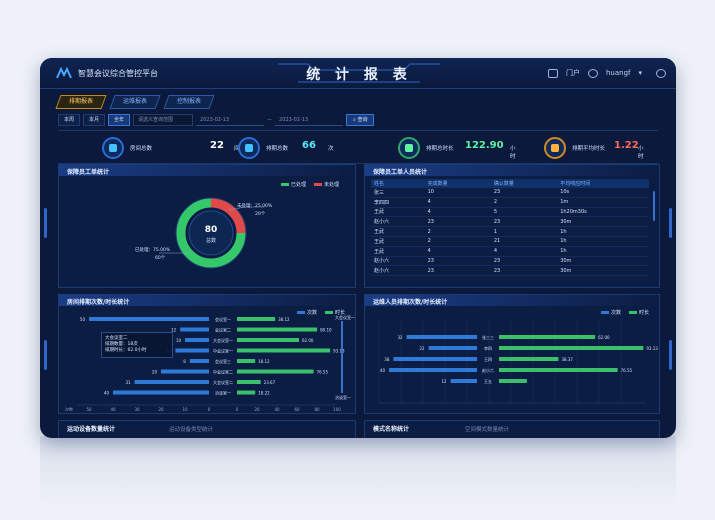 This screenshot has height=520, width=715. I want to click on chart-tooltip: 大会议室二 排期数量：18次 排期时长：62.0小时, so click(137, 345).